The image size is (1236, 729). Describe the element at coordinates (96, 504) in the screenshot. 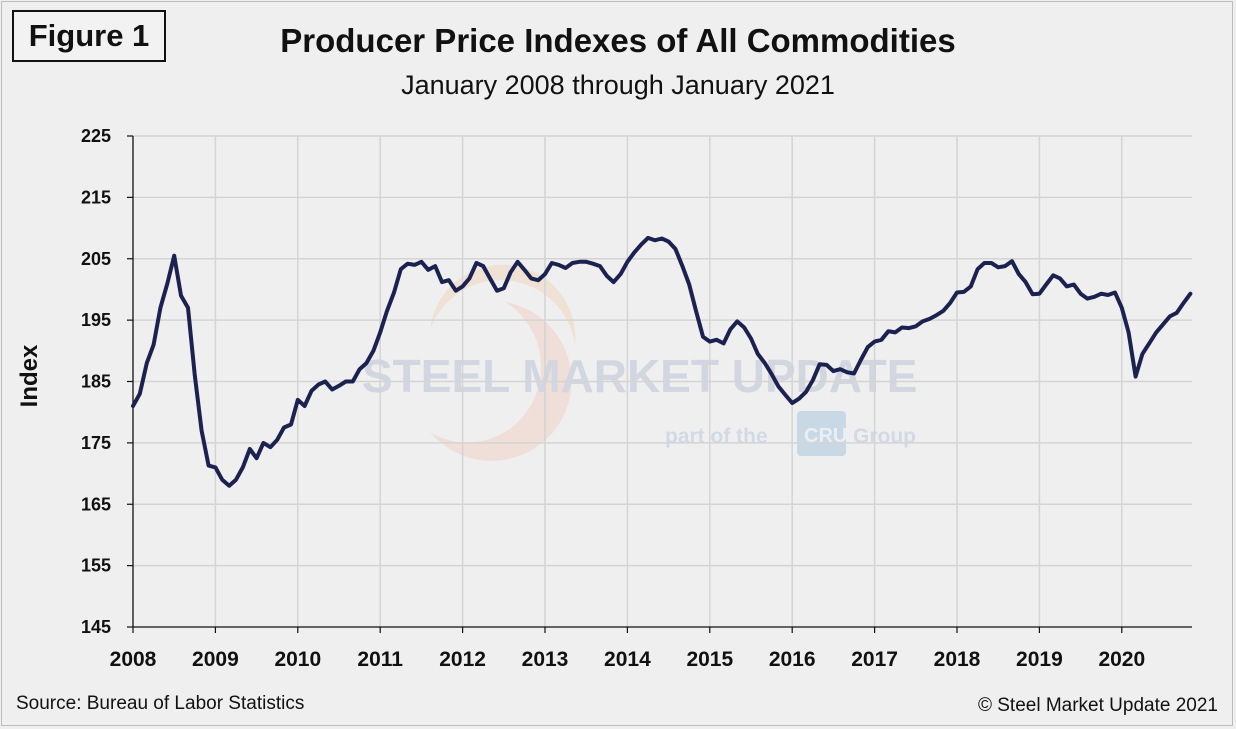

I see `y-tick-label: 165` at that location.